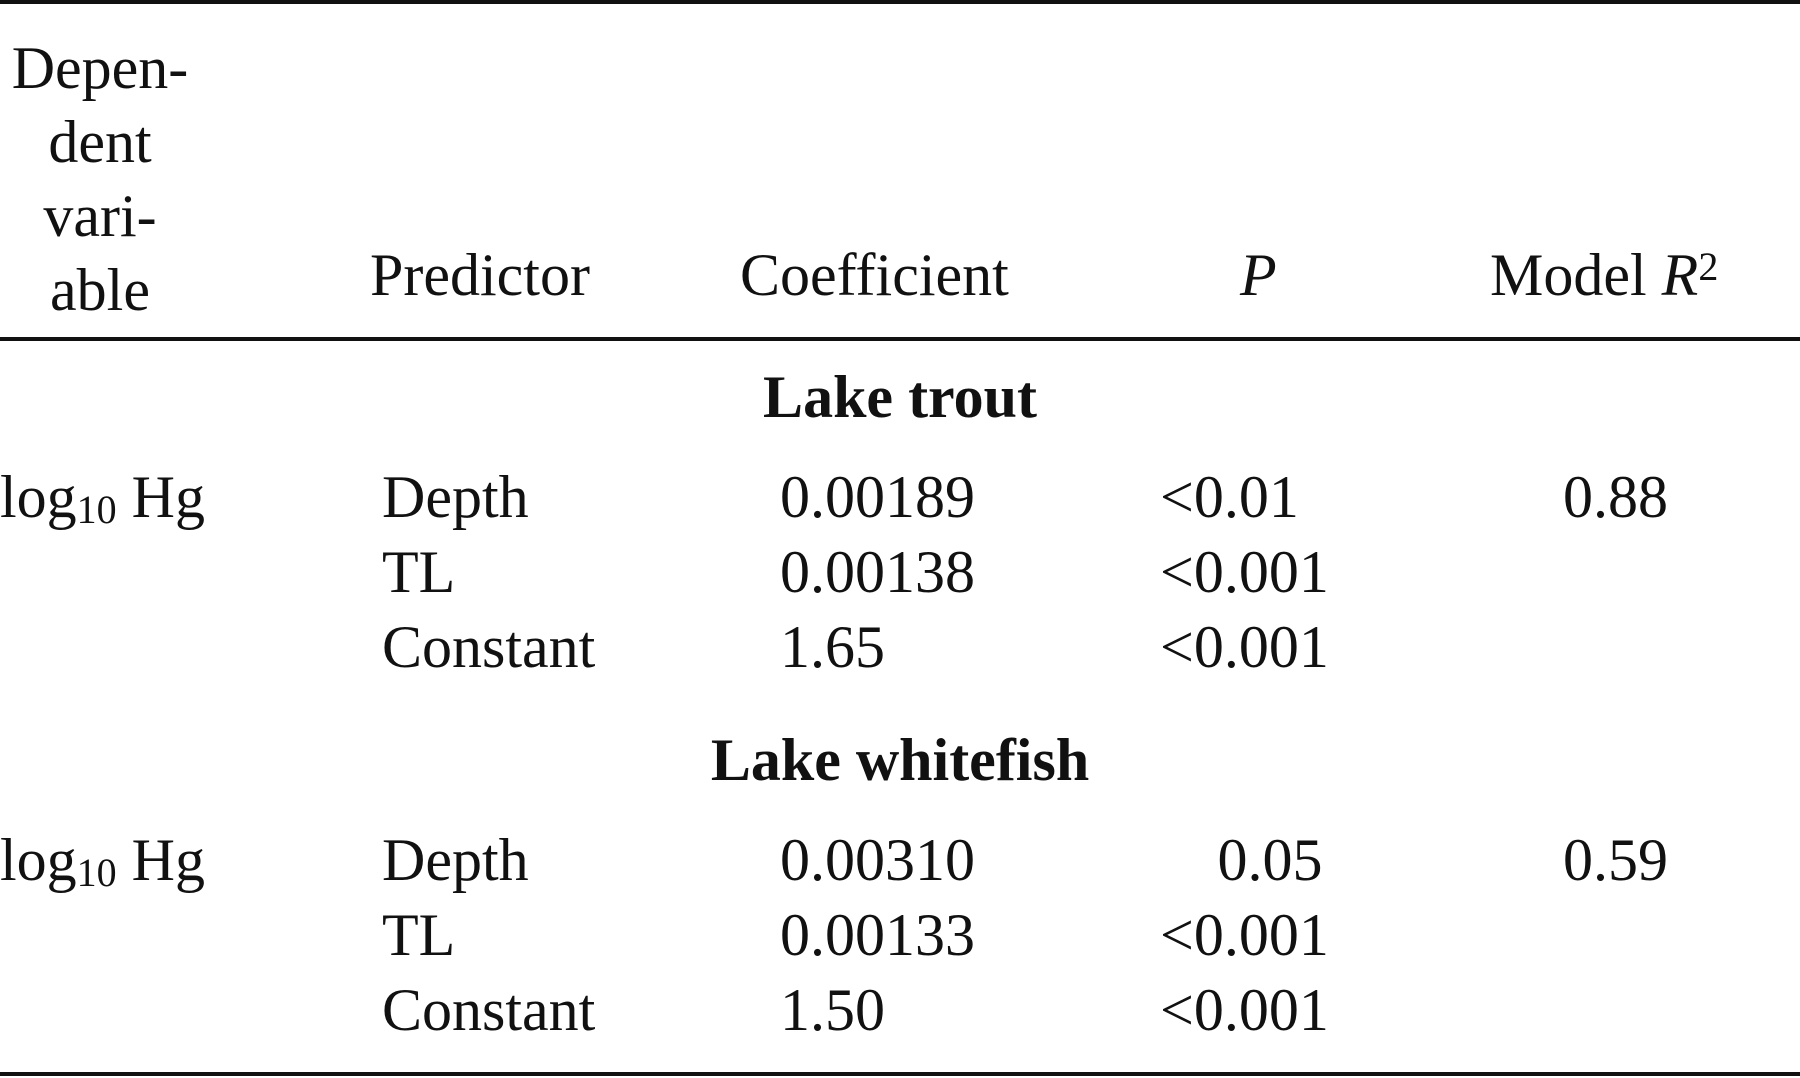 The height and width of the screenshot is (1078, 1800). I want to click on coefficient-cell: 0.00310, so click(877, 860).